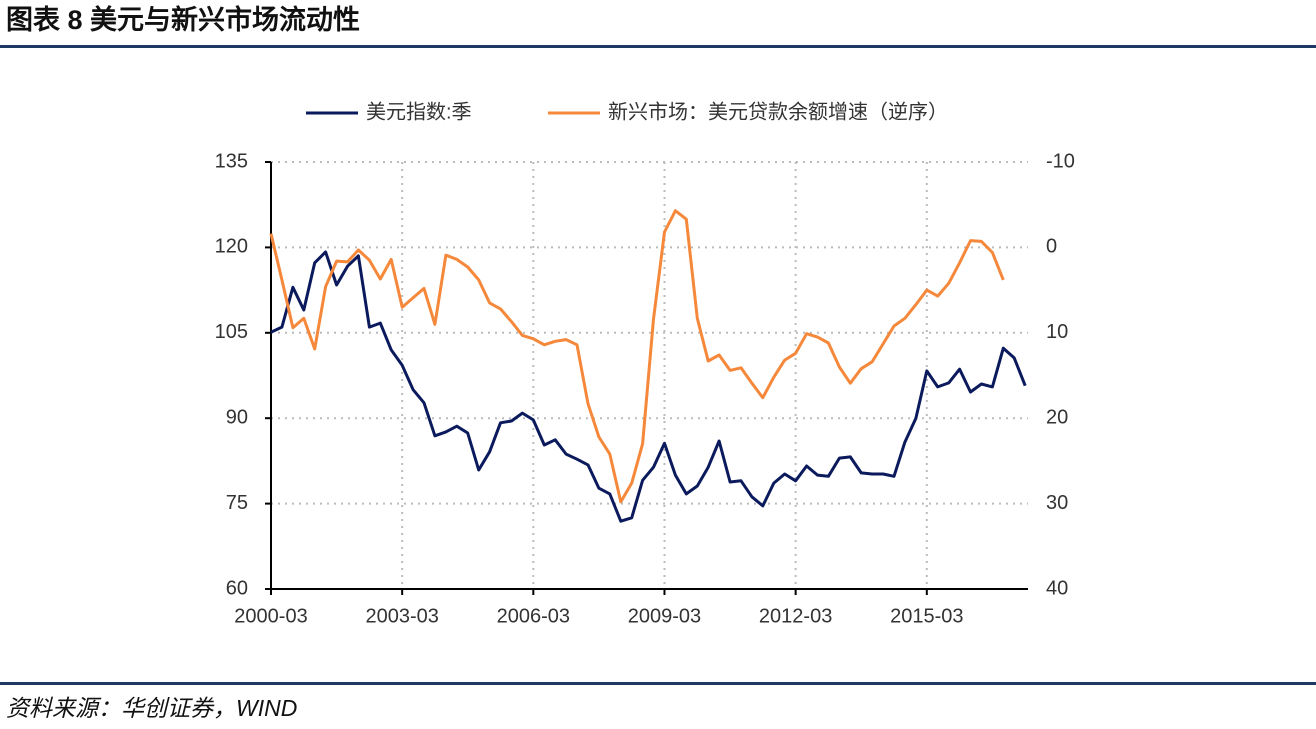 This screenshot has height=729, width=1316. Describe the element at coordinates (533, 616) in the screenshot. I see `x-tick-label: 2006-03` at that location.